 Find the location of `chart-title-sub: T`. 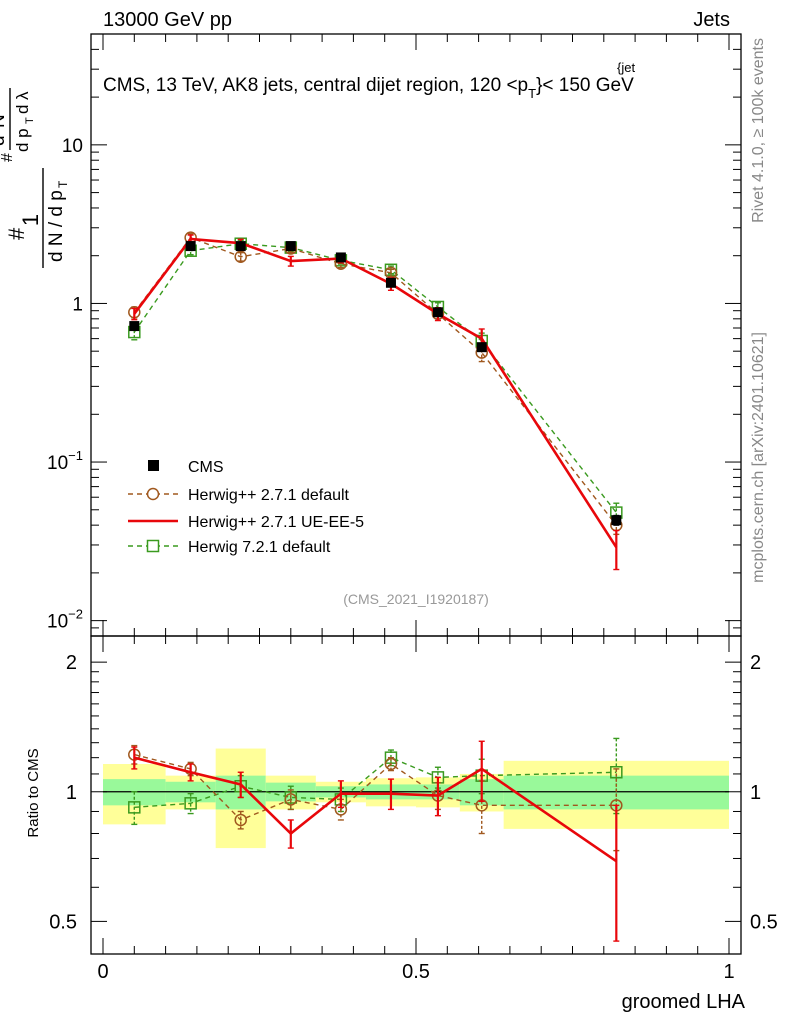

chart-title-sub: T is located at coordinates (532, 93).